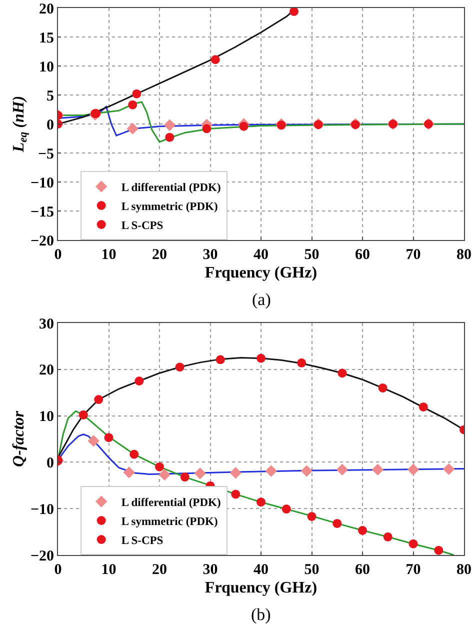  I want to click on y-tick-label: 5, so click(50, 96).